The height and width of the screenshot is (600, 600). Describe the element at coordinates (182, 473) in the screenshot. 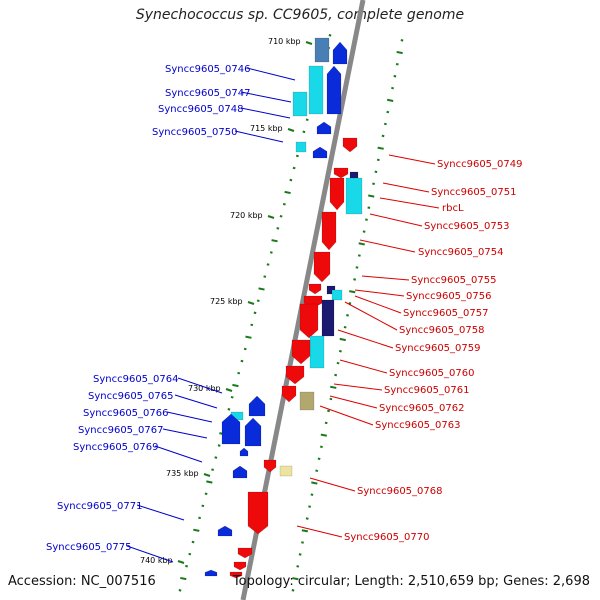

I see `ruler-label: 735 kbp` at that location.